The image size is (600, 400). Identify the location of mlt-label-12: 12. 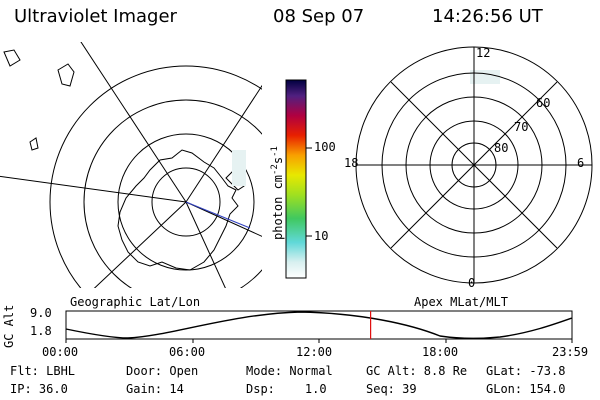
(483, 53).